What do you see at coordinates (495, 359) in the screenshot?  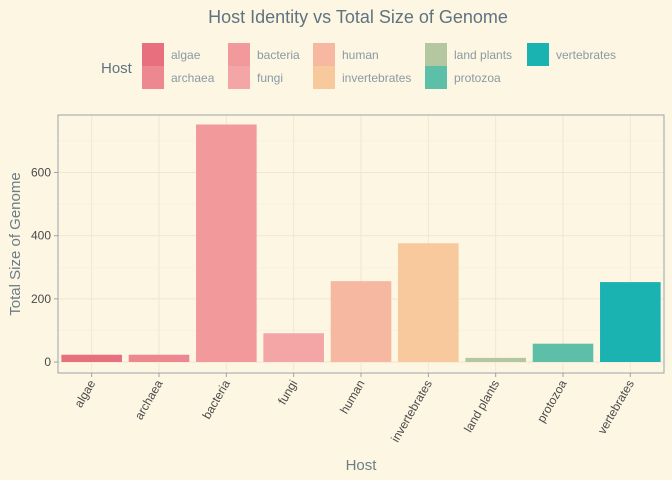 I see `bar-land-plants` at bounding box center [495, 359].